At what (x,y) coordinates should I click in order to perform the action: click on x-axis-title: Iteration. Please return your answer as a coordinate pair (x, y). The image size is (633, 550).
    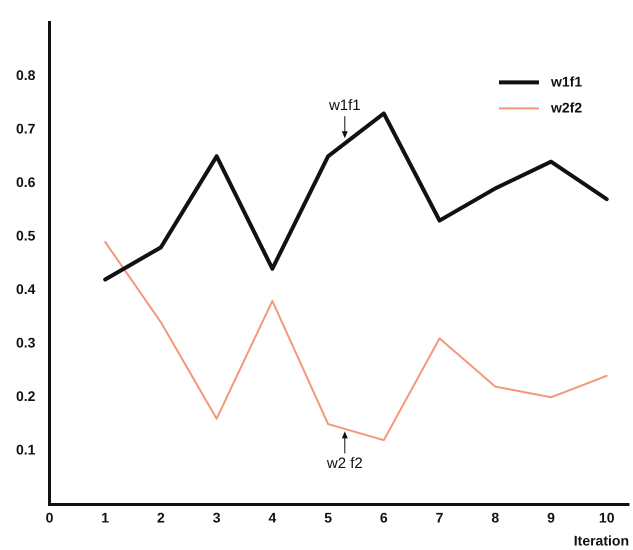
    Looking at the image, I should click on (601, 540).